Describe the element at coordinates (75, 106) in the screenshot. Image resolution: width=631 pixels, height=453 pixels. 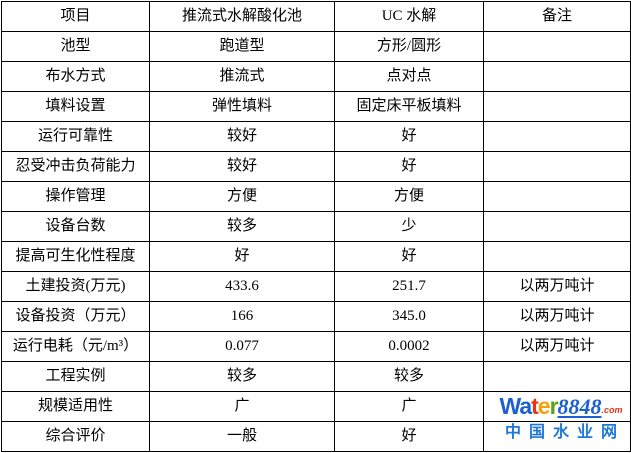
I see `cell-item: 填料设置` at that location.